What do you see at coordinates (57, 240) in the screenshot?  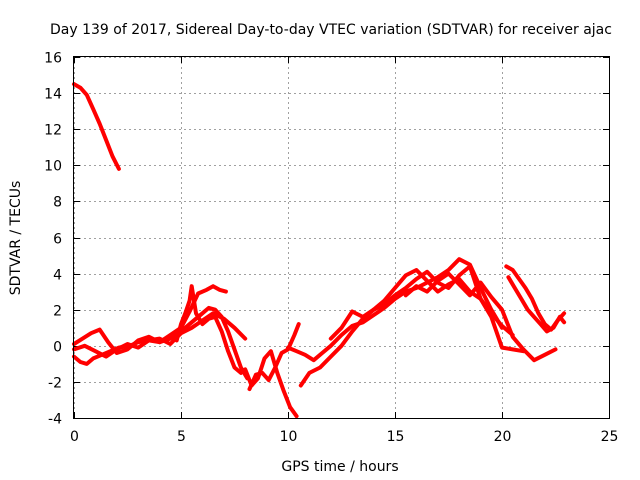 I see `y-tick-label: 6` at bounding box center [57, 240].